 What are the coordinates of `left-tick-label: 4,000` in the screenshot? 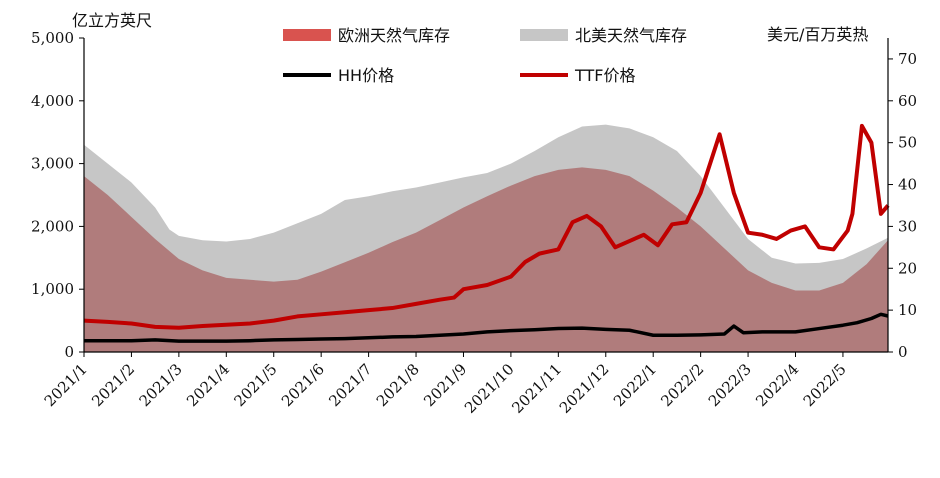 It's located at (52, 101).